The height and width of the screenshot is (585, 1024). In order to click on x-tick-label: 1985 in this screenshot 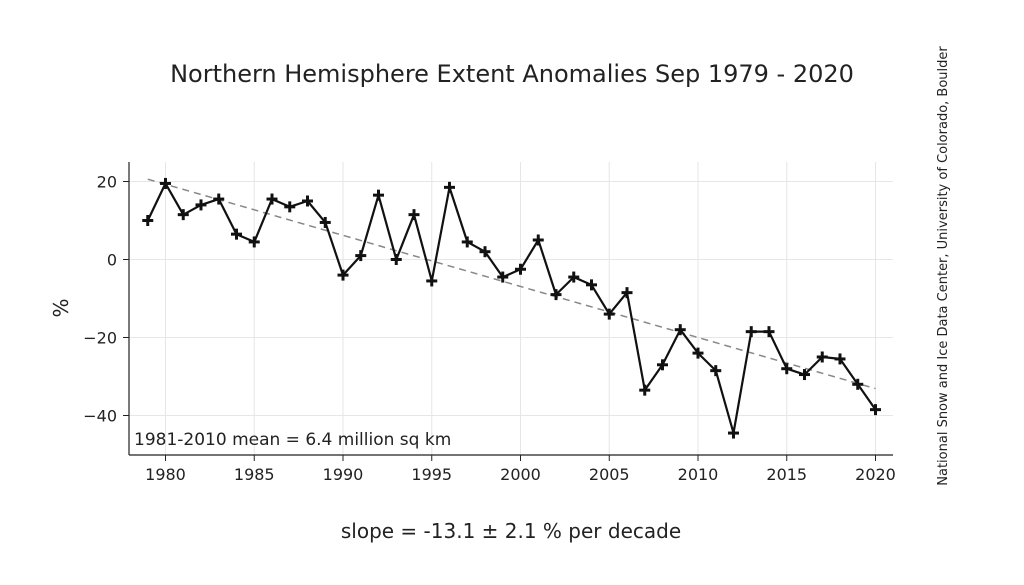, I will do `click(254, 474)`.